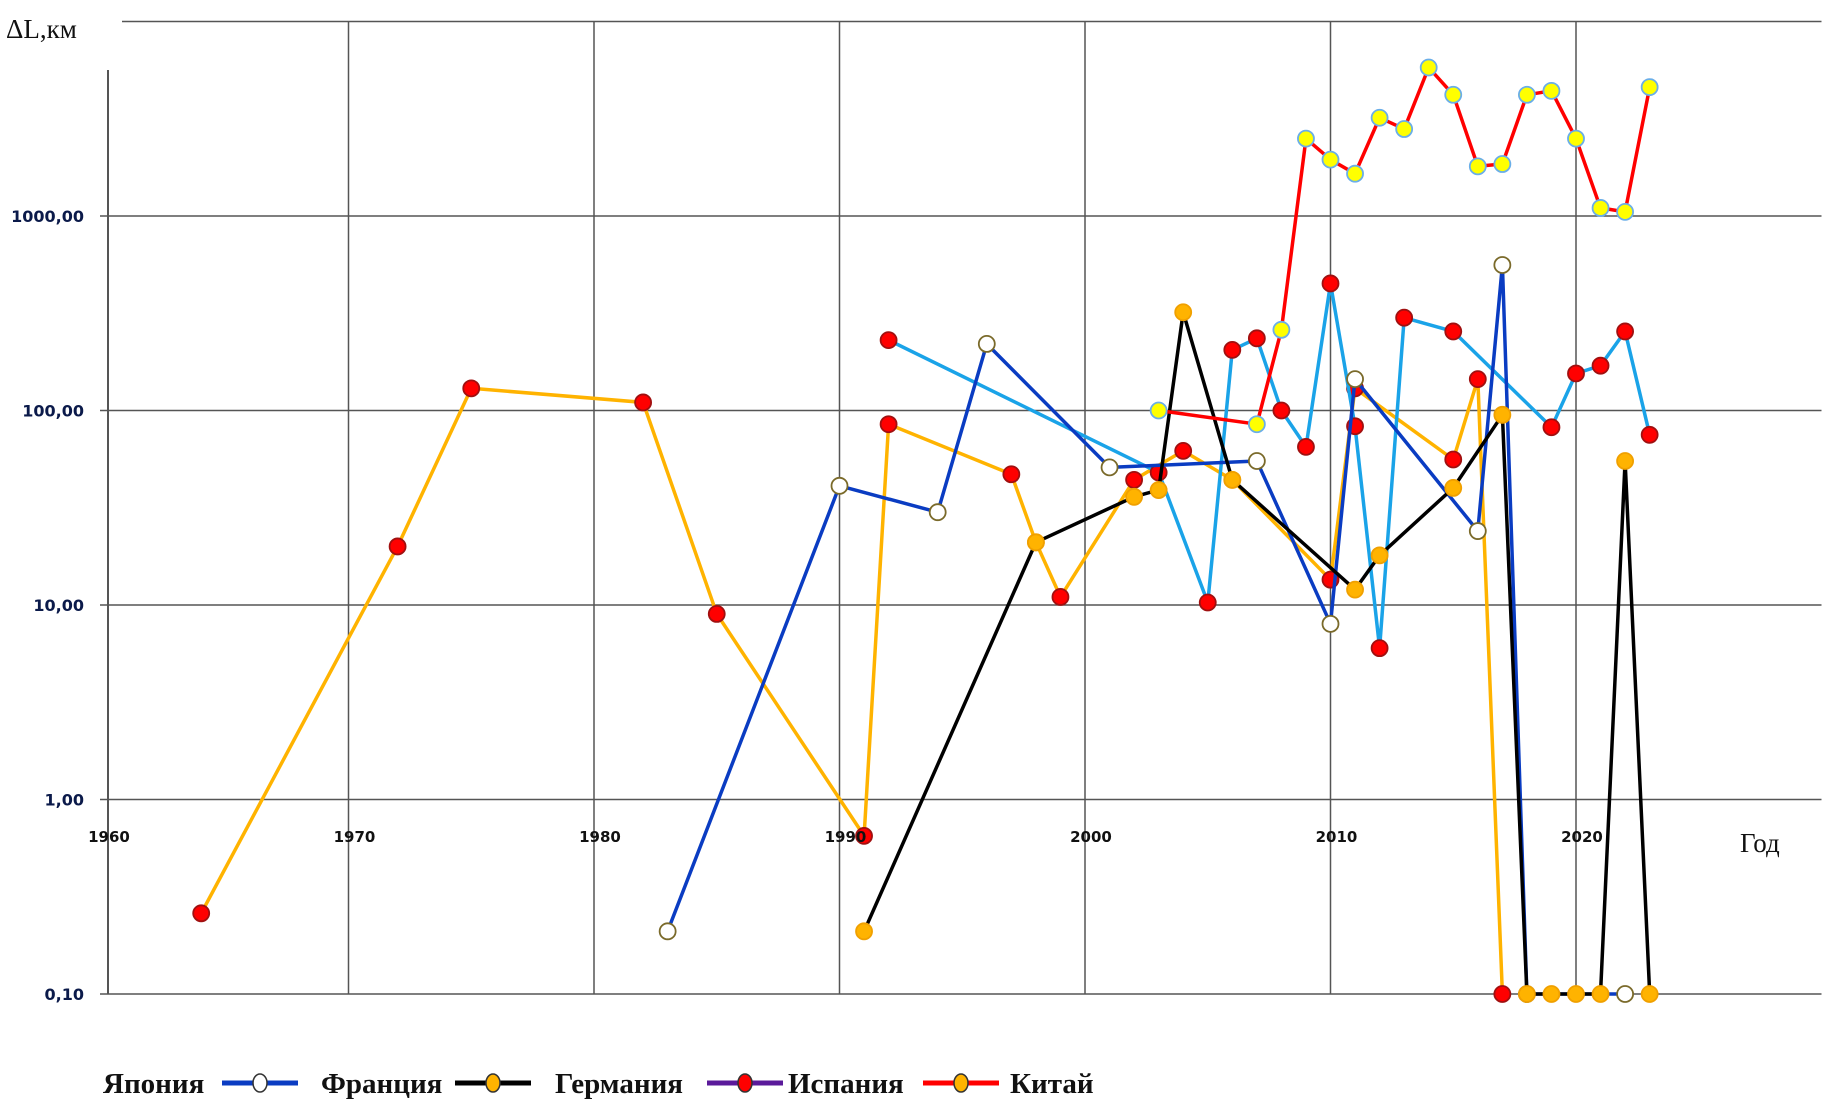 The width and height of the screenshot is (1831, 1107). What do you see at coordinates (64, 800) in the screenshot?
I see `y-tick-label: 1,00` at bounding box center [64, 800].